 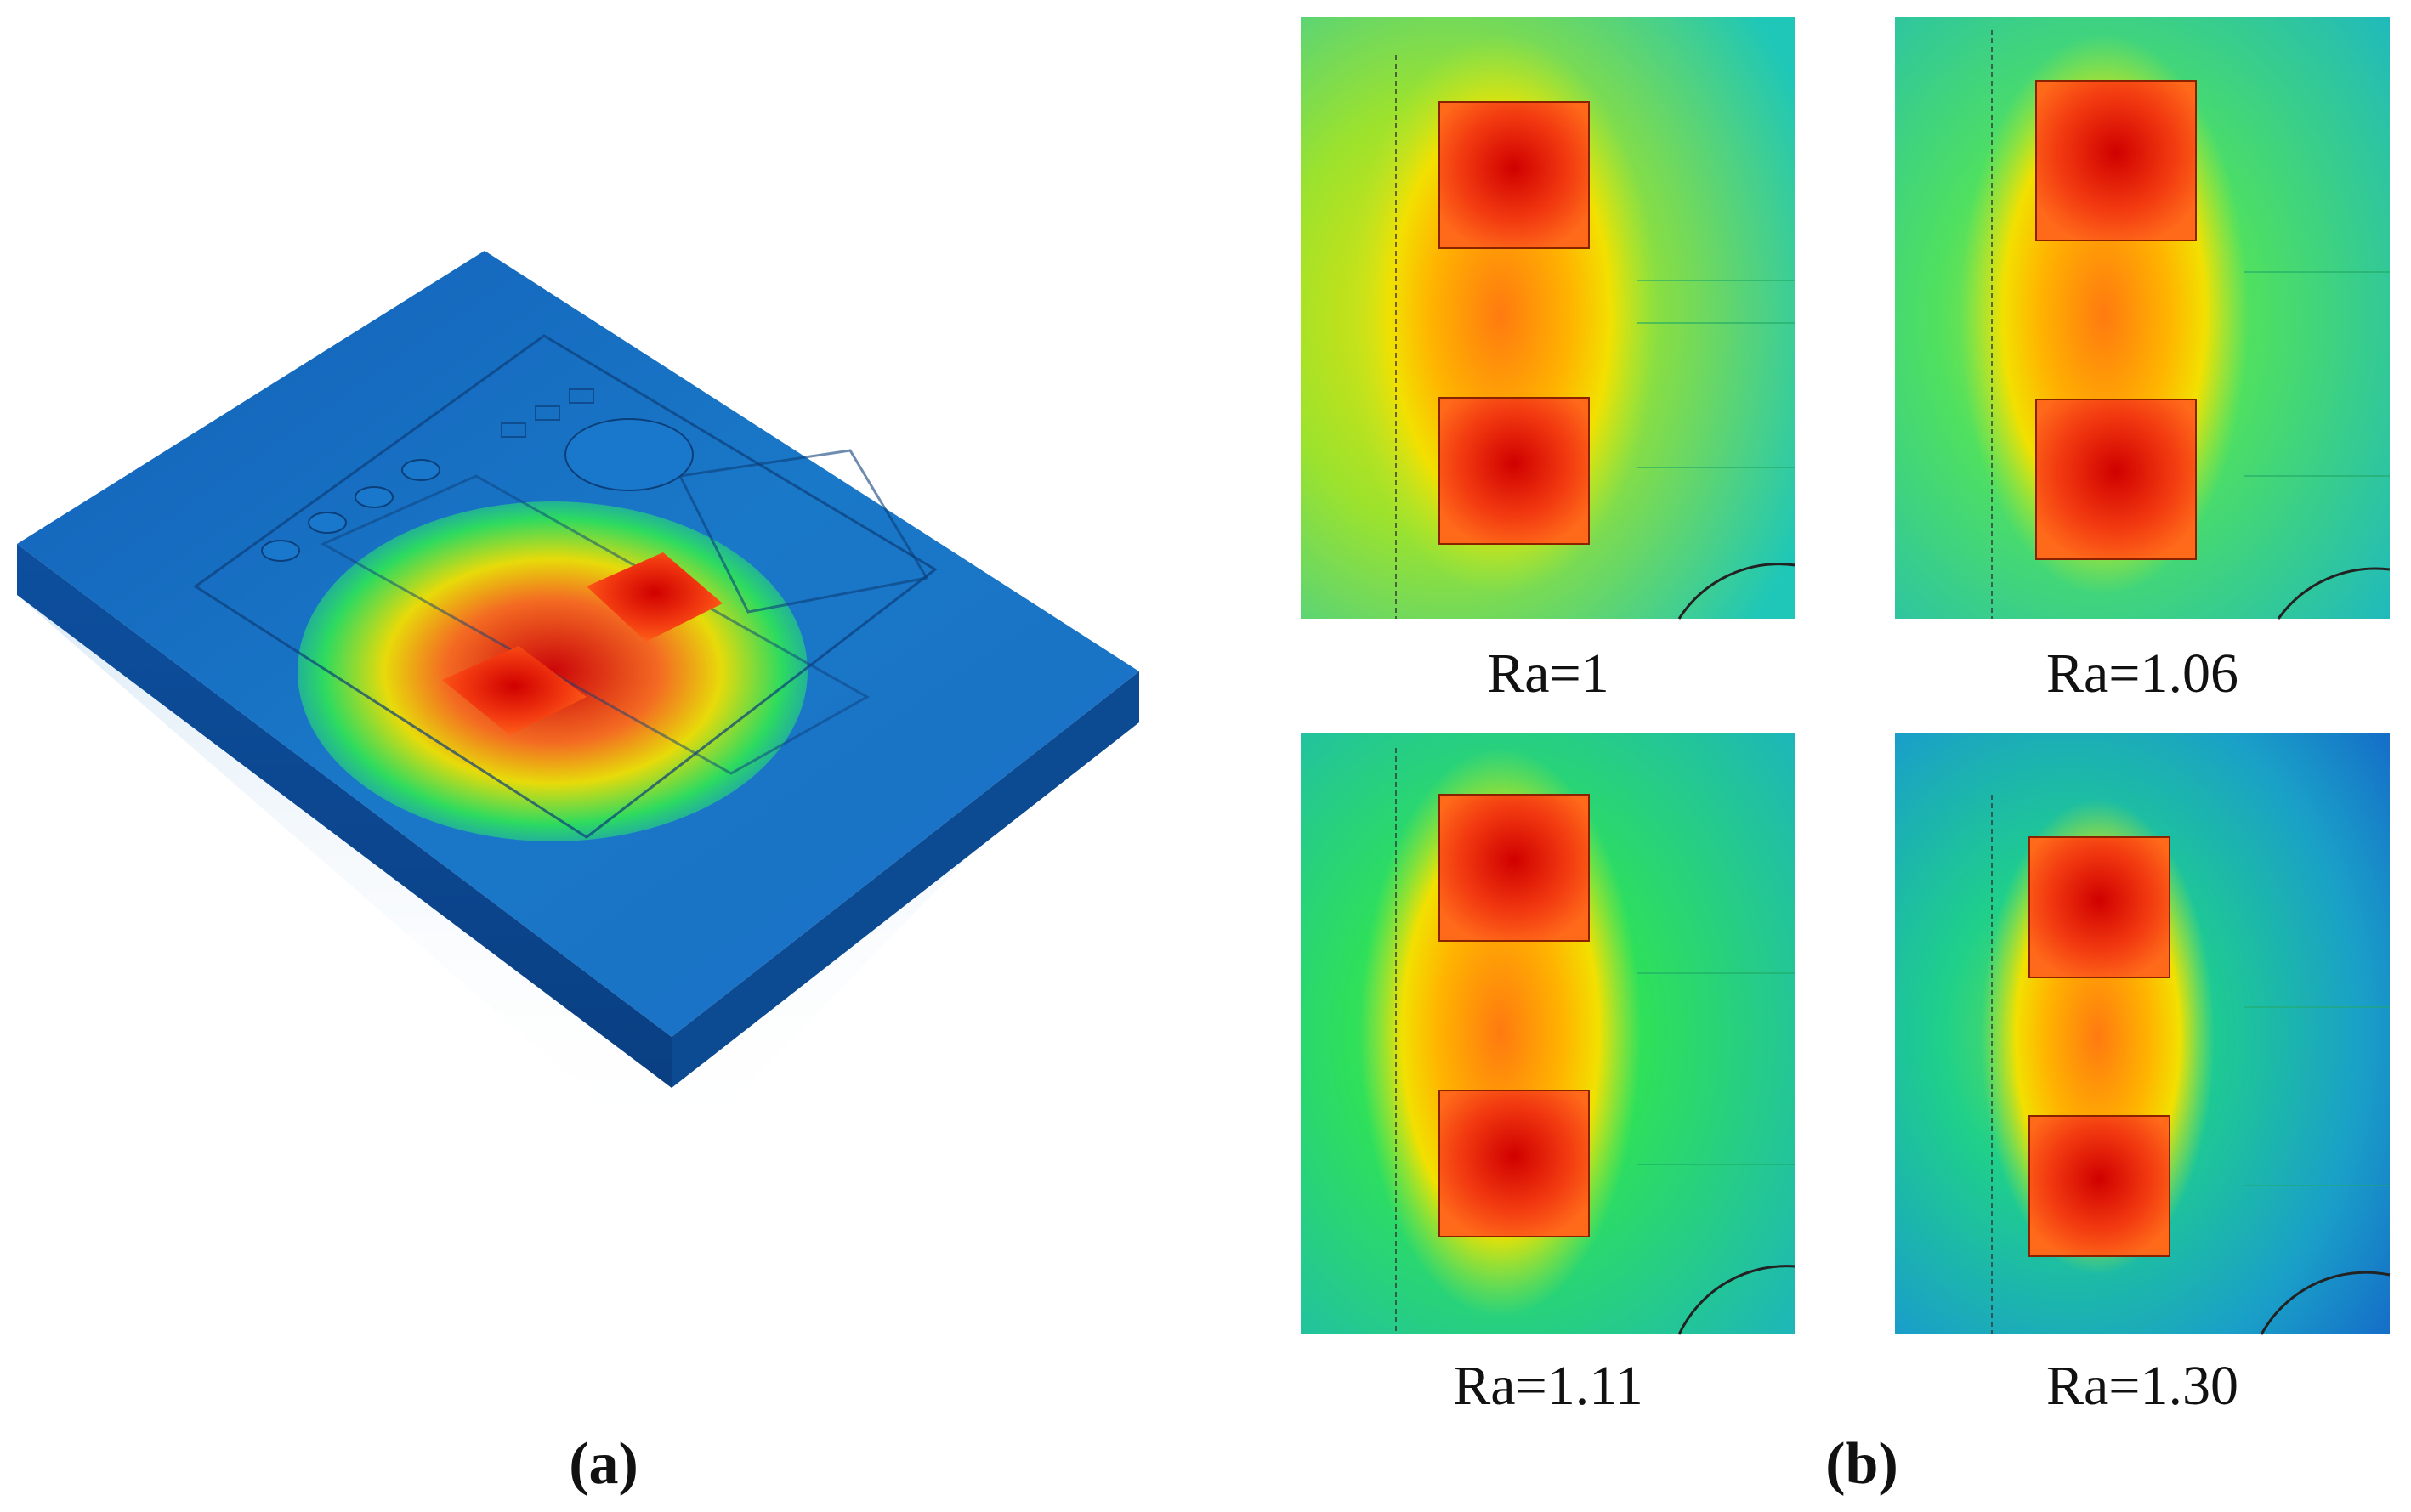 I want to click on panel-b-label: (b), so click(x=1862, y=1464).